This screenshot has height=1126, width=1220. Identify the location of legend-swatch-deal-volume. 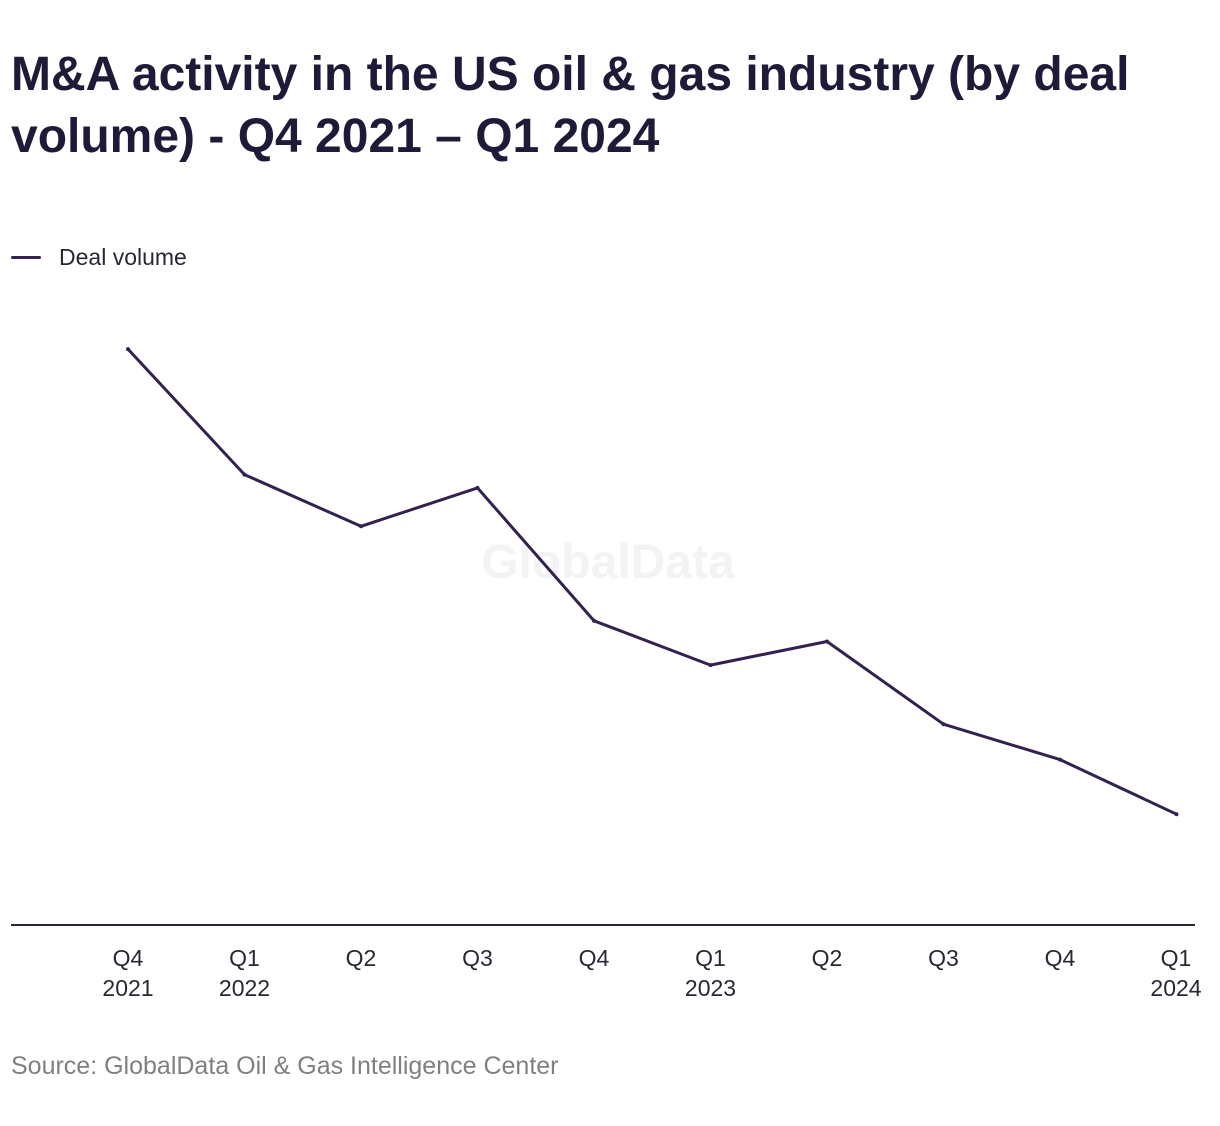
(26, 257).